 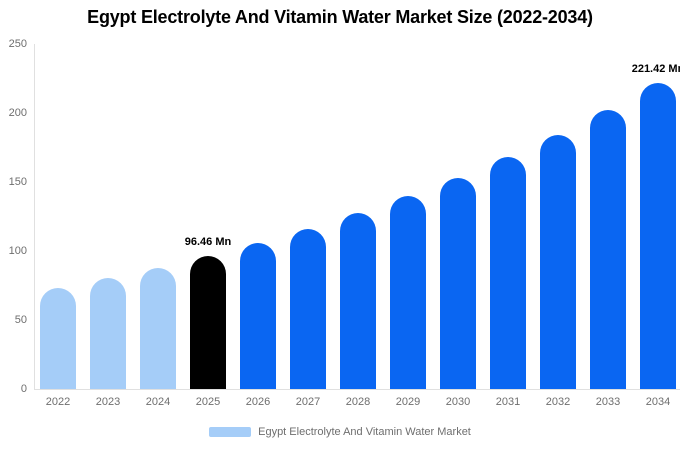 I want to click on x-axis-tick-label: 2034, so click(x=658, y=402).